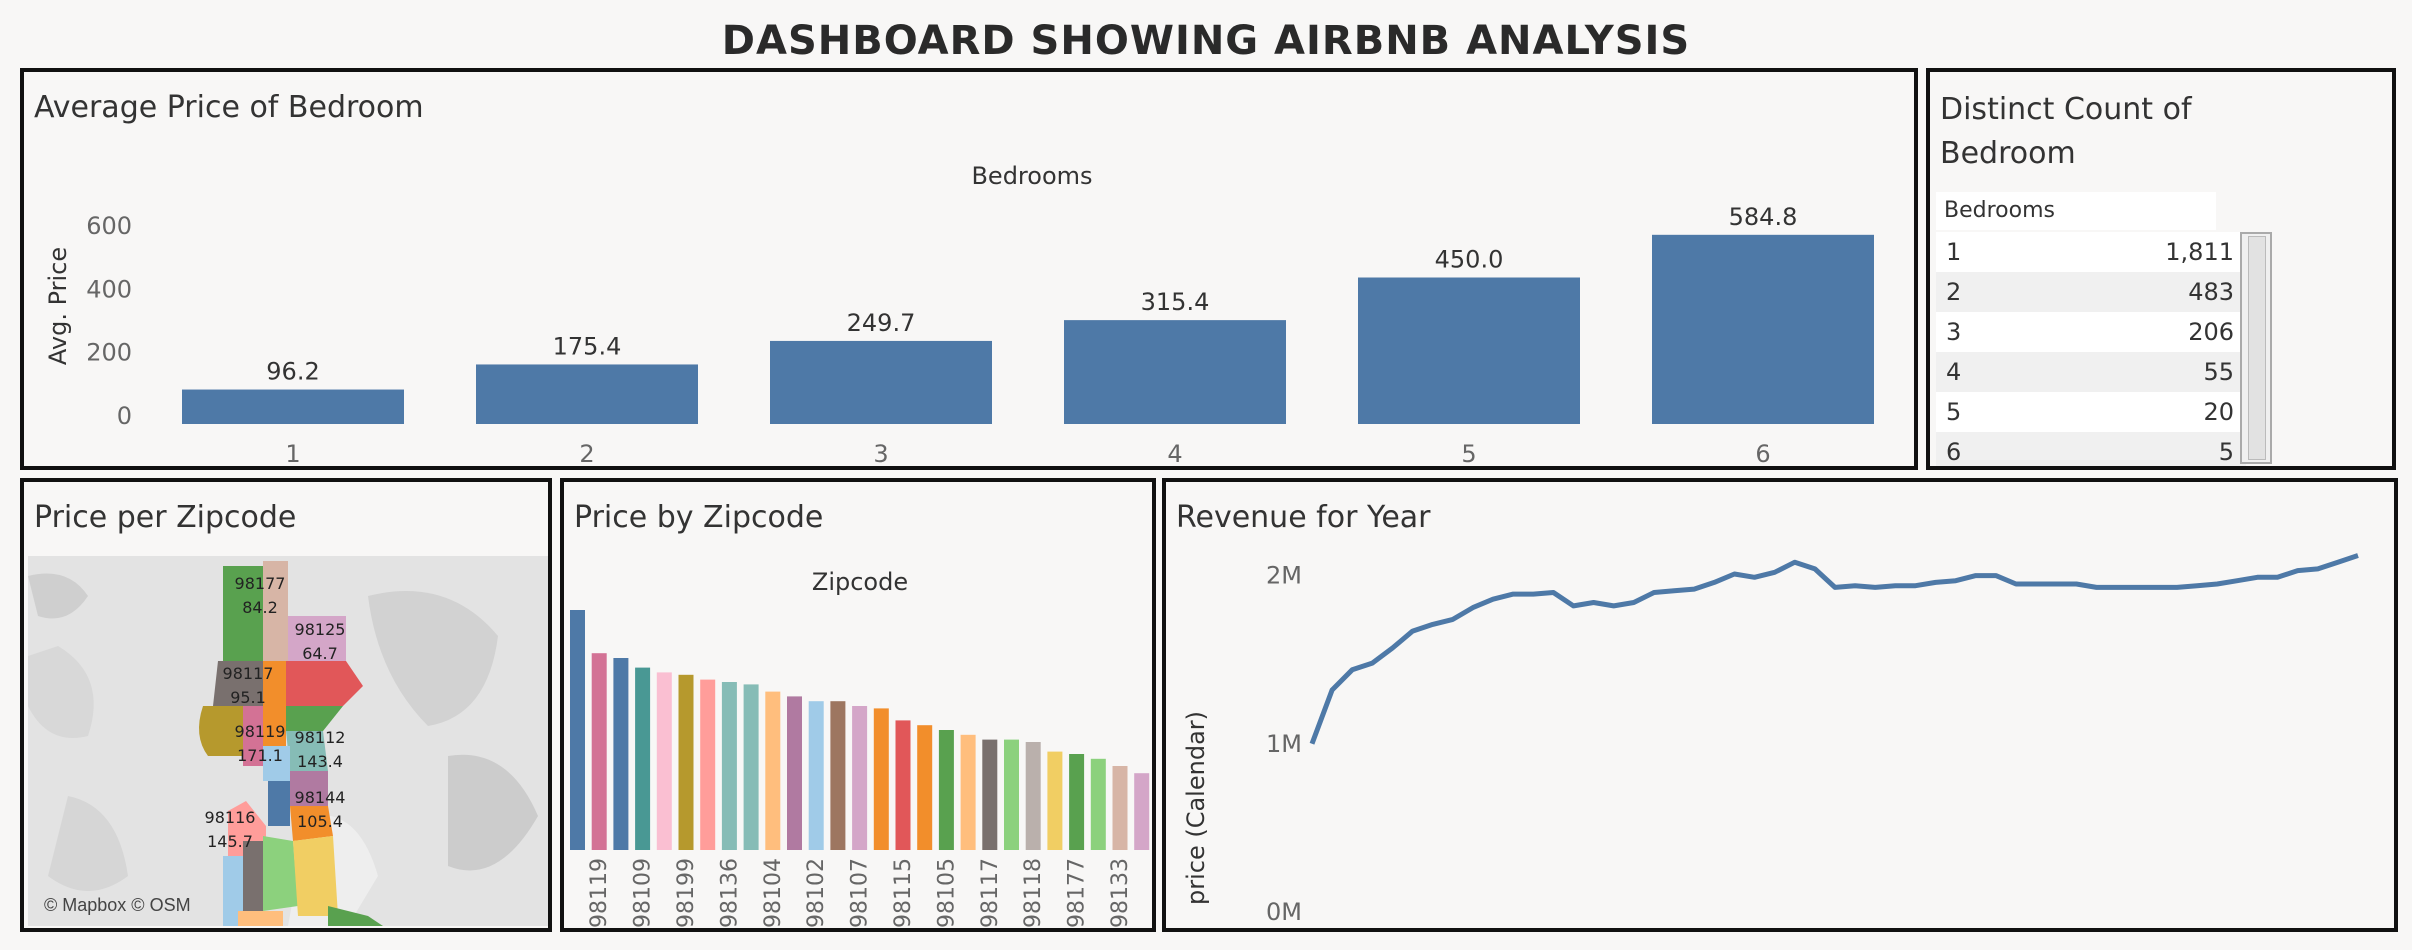 The height and width of the screenshot is (950, 2412). Describe the element at coordinates (229, 107) in the screenshot. I see `panel-title: Average Price of Bedroom` at that location.